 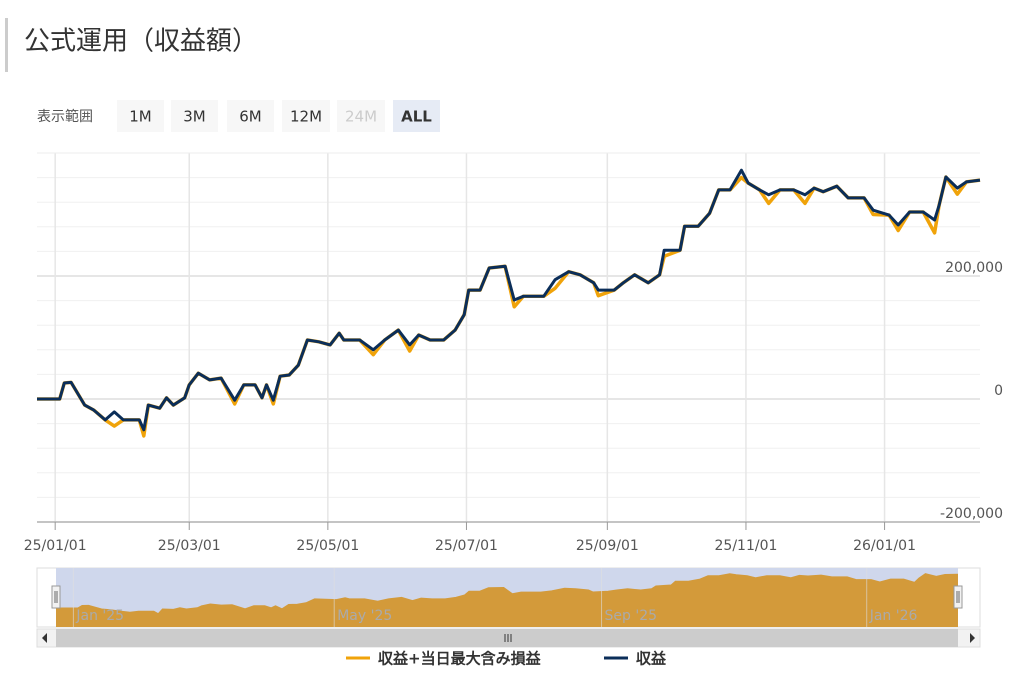 I want to click on scrollbar-thumb, so click(x=507, y=638).